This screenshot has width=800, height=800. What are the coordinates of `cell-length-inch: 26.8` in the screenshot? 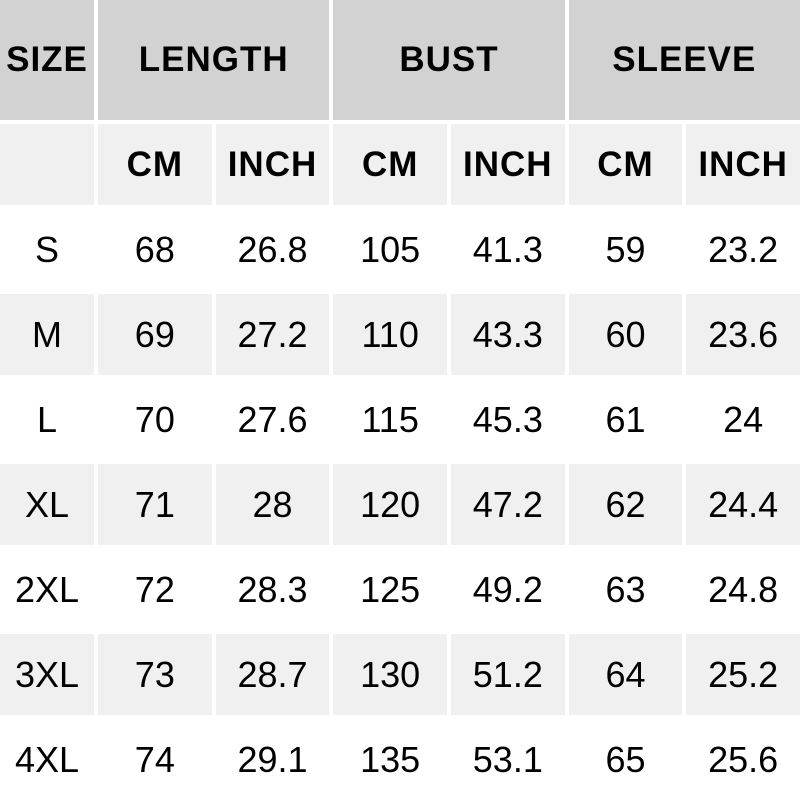 It's located at (272, 249).